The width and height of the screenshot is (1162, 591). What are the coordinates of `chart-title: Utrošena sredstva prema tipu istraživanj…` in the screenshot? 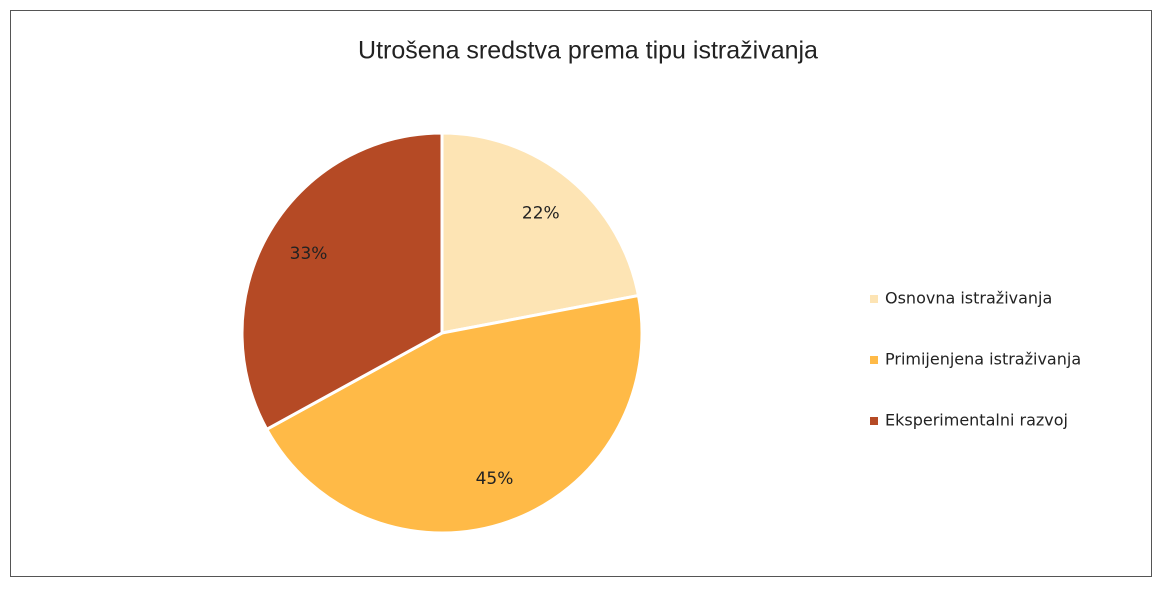 It's located at (588, 51).